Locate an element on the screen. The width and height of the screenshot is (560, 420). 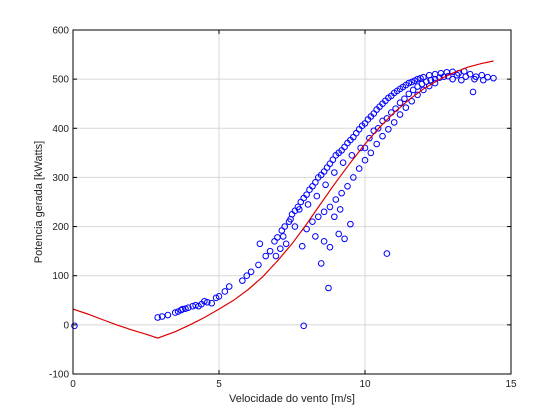
x-tick-label: 15 is located at coordinates (511, 384).